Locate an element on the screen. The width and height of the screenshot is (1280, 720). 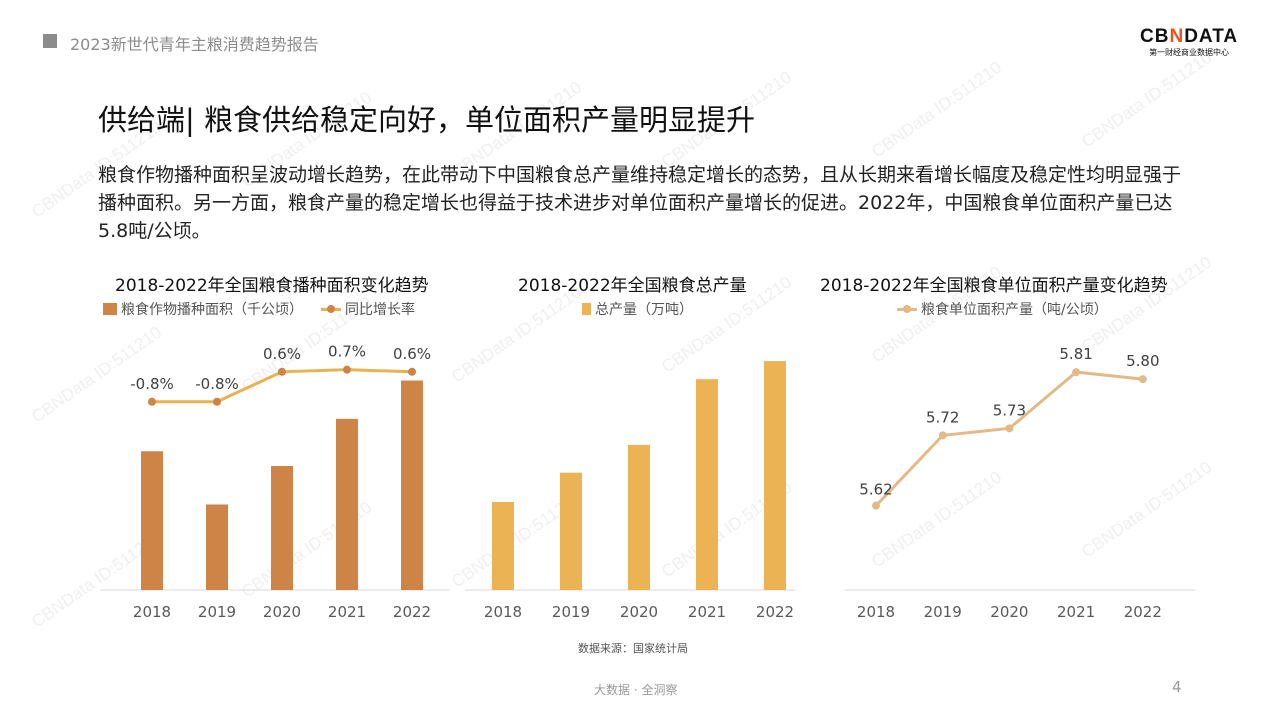
chart3-svg: 2018 2019 2020 2021 2022 5.62 5.72 5.73 5.81 5.80 is located at coordinates (1020, 483).